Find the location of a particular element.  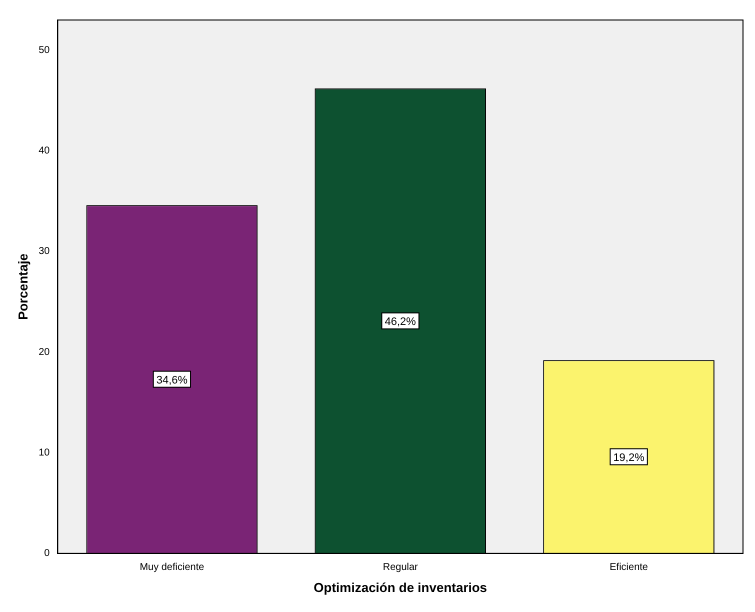

x-tick-label: Muy deficiente is located at coordinates (172, 568).